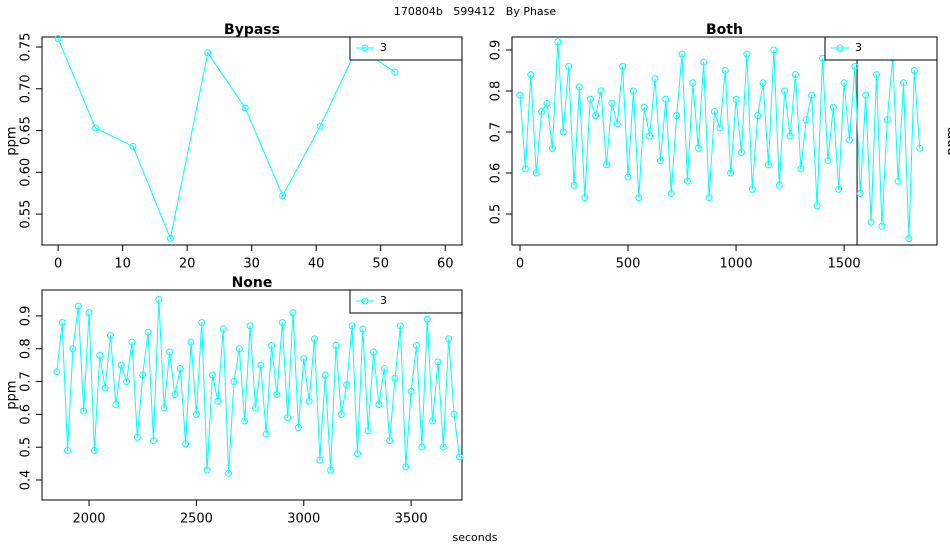 This screenshot has height=550, width=950. Describe the element at coordinates (187, 264) in the screenshot. I see `x-tick-label: 20` at that location.